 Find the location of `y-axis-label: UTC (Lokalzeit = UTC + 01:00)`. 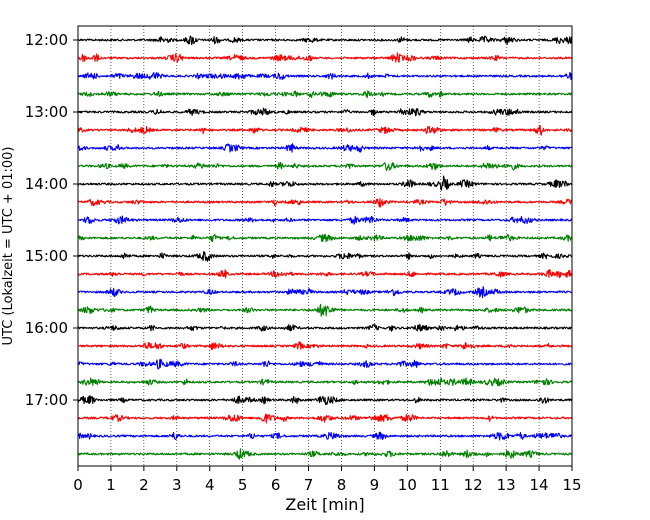

y-axis-label: UTC (Lokalzeit = UTC + 01:00) is located at coordinates (8, 246).